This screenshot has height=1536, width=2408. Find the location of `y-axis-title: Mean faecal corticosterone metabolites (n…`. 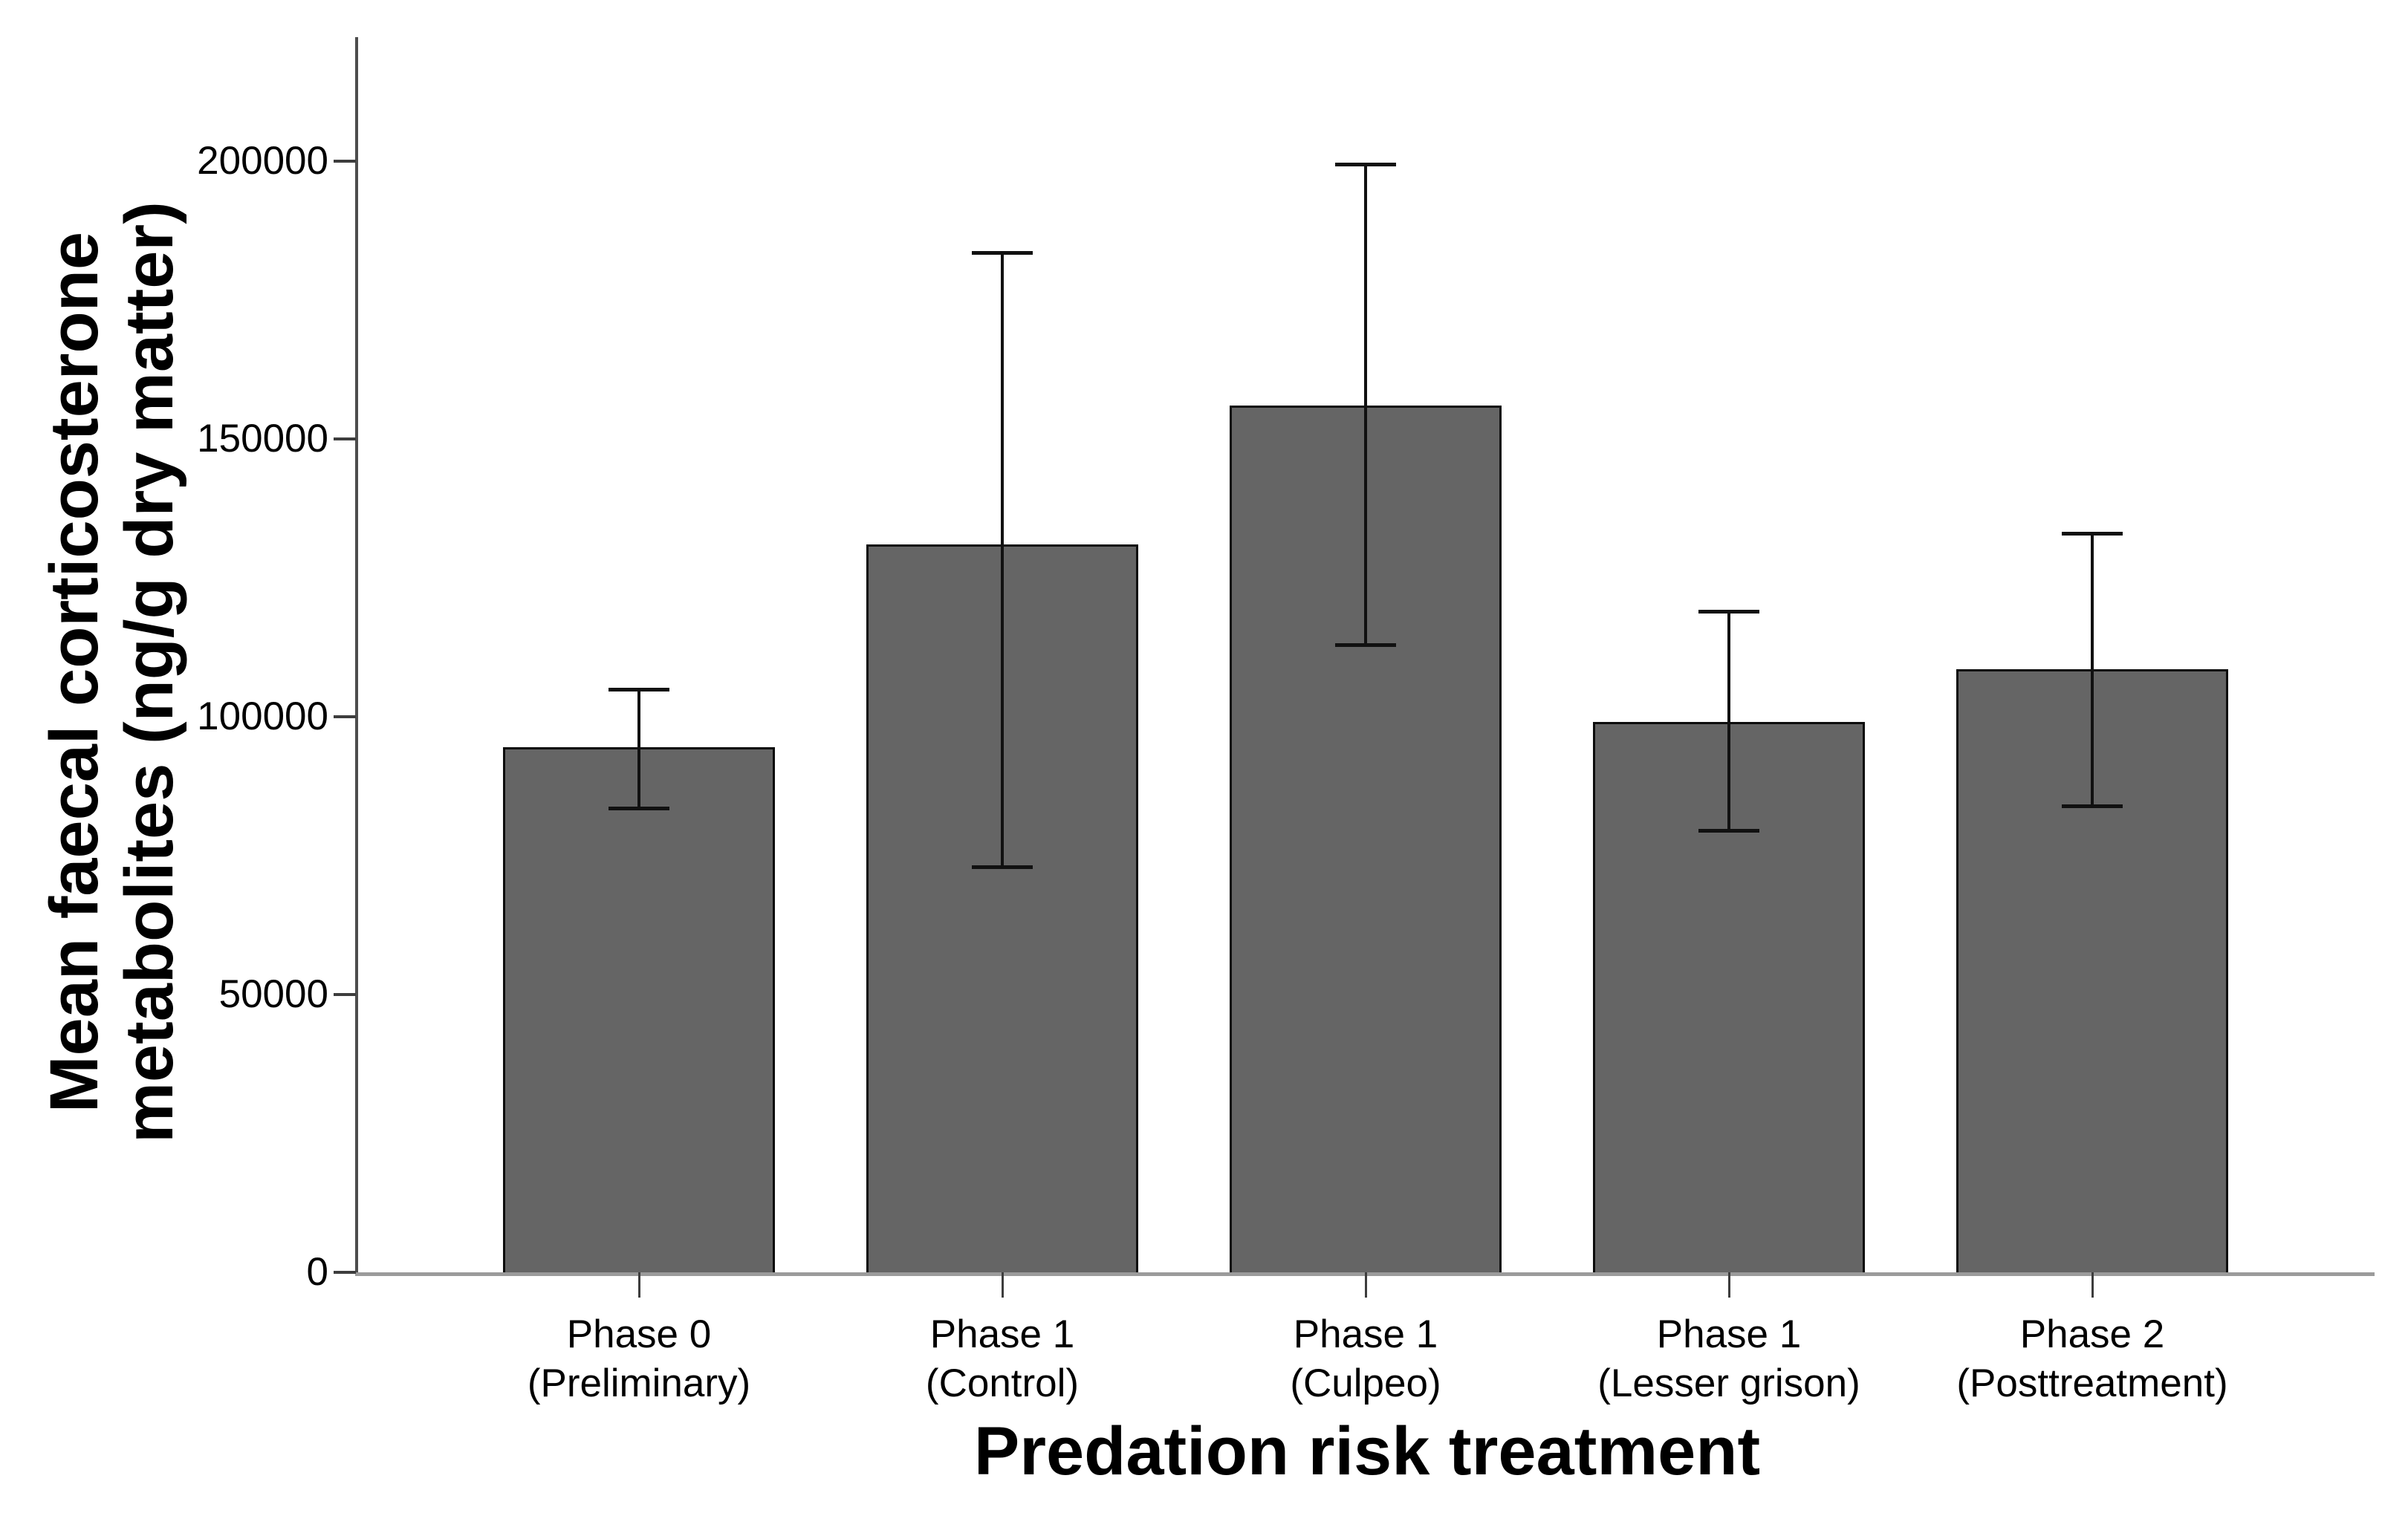

y-axis-title: Mean faecal corticosterone metabolites (n… is located at coordinates (114, 672).